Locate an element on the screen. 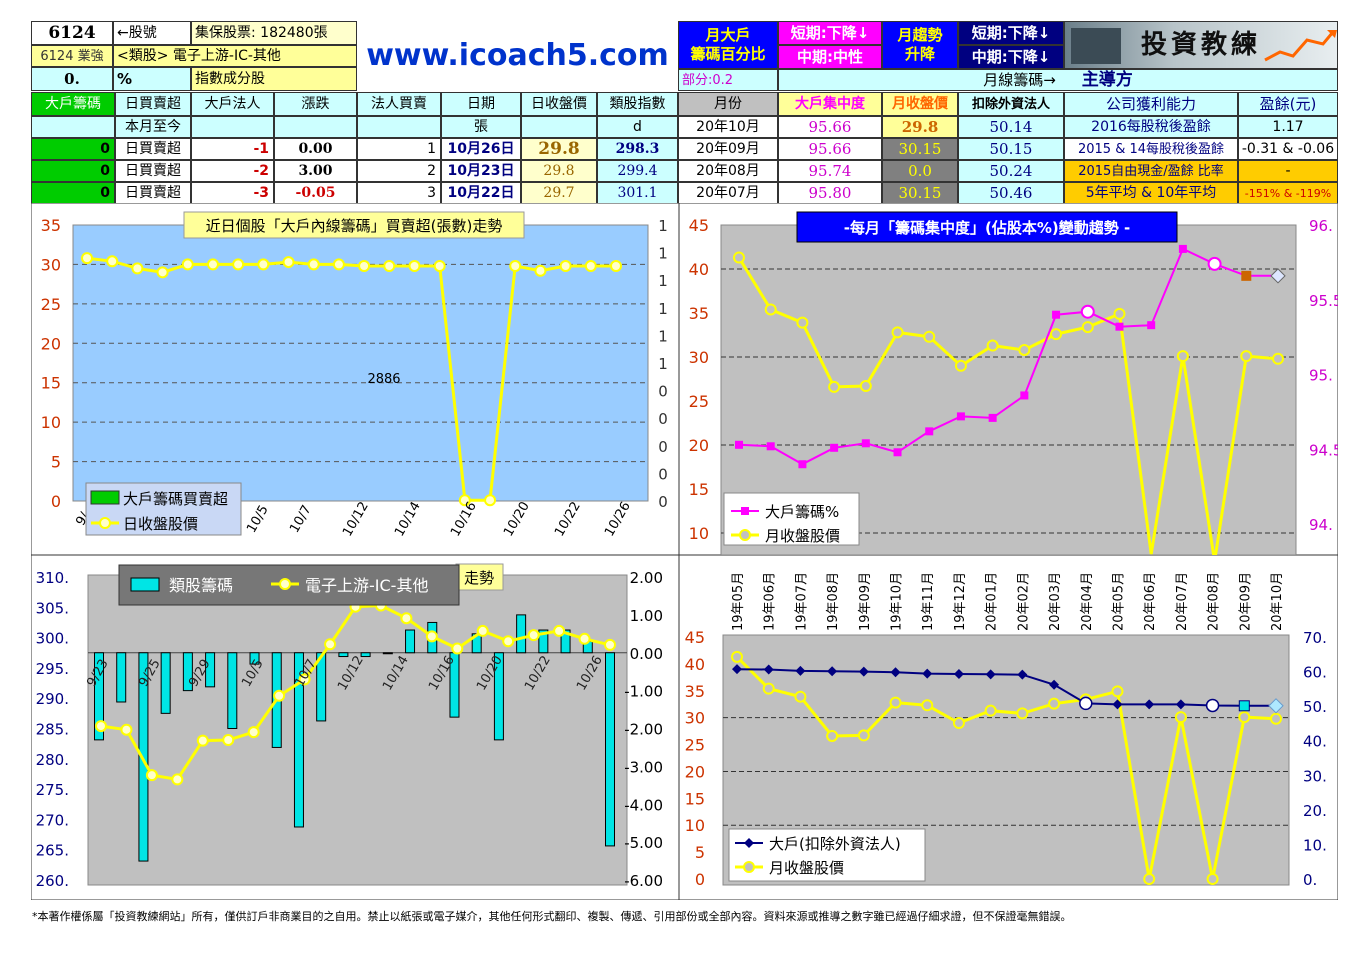  y-tick-left: 5 is located at coordinates (56, 462).